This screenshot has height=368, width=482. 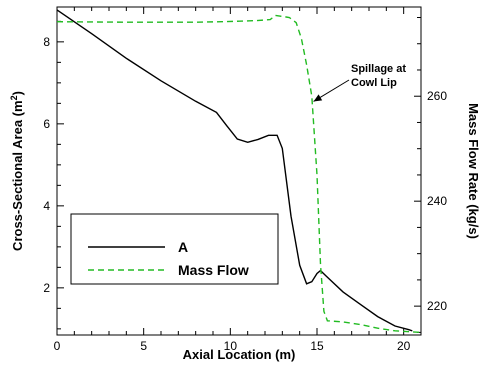 What do you see at coordinates (437, 306) in the screenshot?
I see `right-y-tick-label: 220` at bounding box center [437, 306].